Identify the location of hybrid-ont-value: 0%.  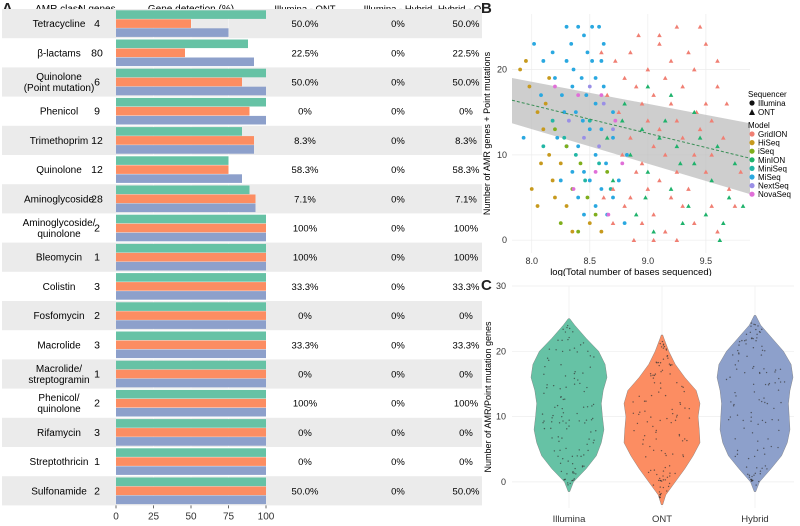
(466, 316).